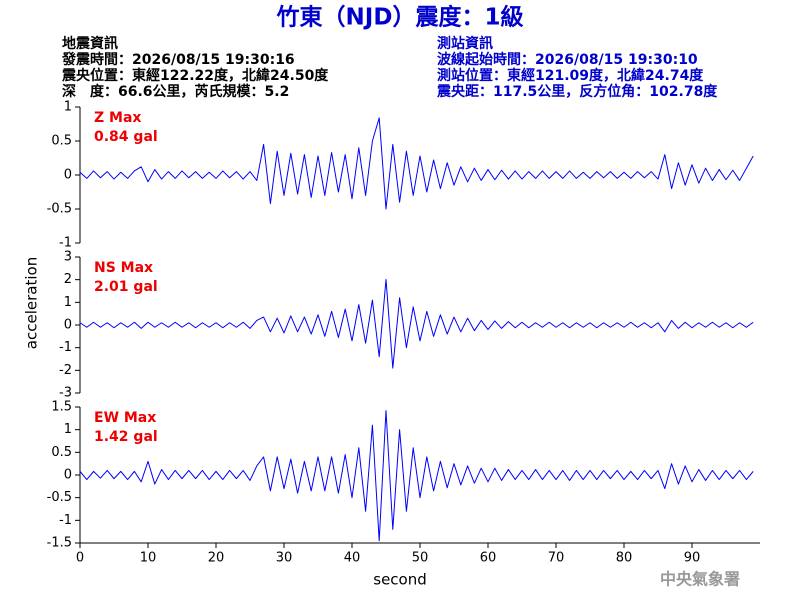  Describe the element at coordinates (400, 580) in the screenshot. I see `x-axis-label: second` at that location.